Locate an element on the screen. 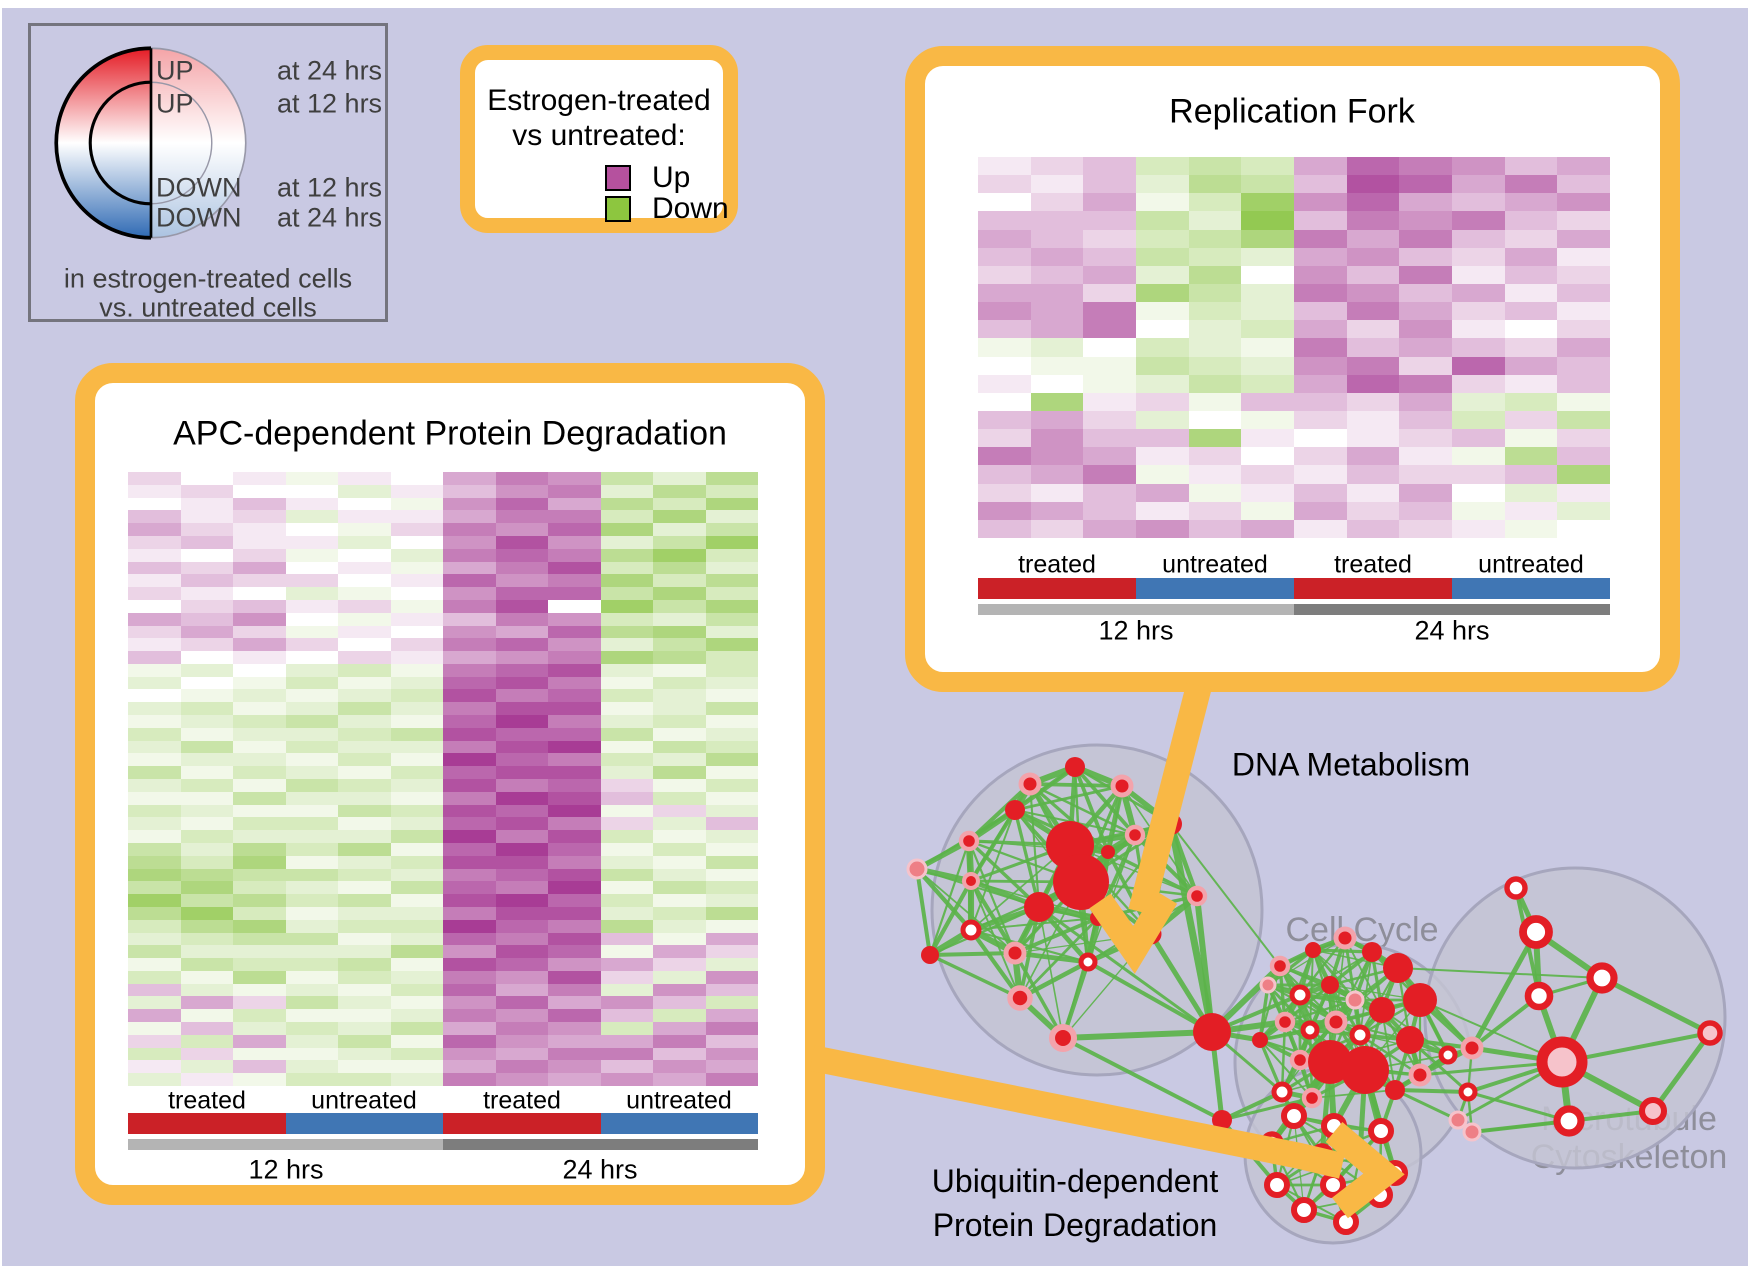  apc-condition-bar is located at coordinates (443, 1123).